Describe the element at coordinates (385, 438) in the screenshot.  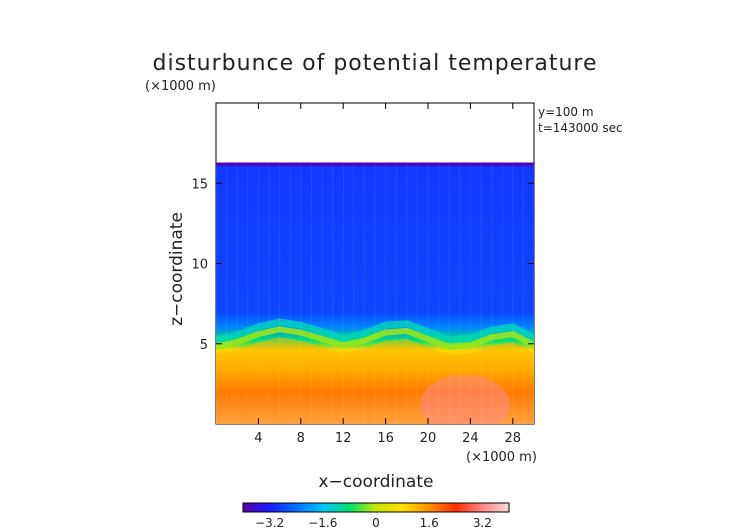
I see `x-tick-label: 16` at that location.